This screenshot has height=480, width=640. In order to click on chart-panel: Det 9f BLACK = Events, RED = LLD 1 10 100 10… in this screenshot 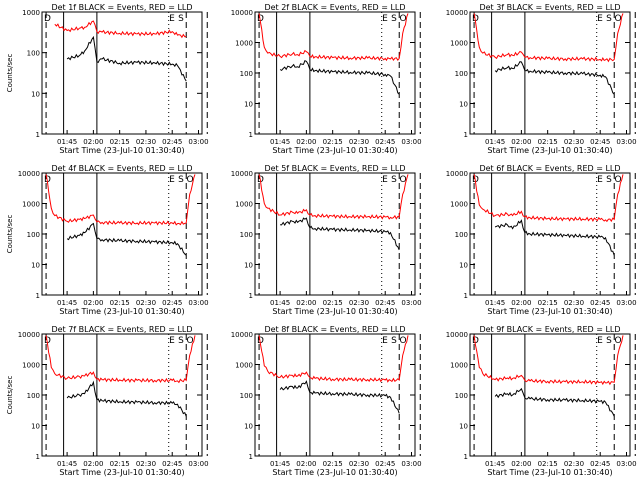, I will do `click(541, 401)`.